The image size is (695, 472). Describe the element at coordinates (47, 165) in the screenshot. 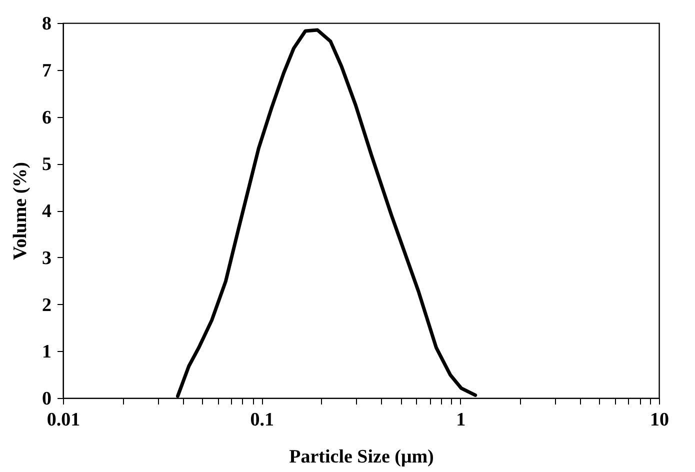

I see `y-tick-label: 5` at that location.